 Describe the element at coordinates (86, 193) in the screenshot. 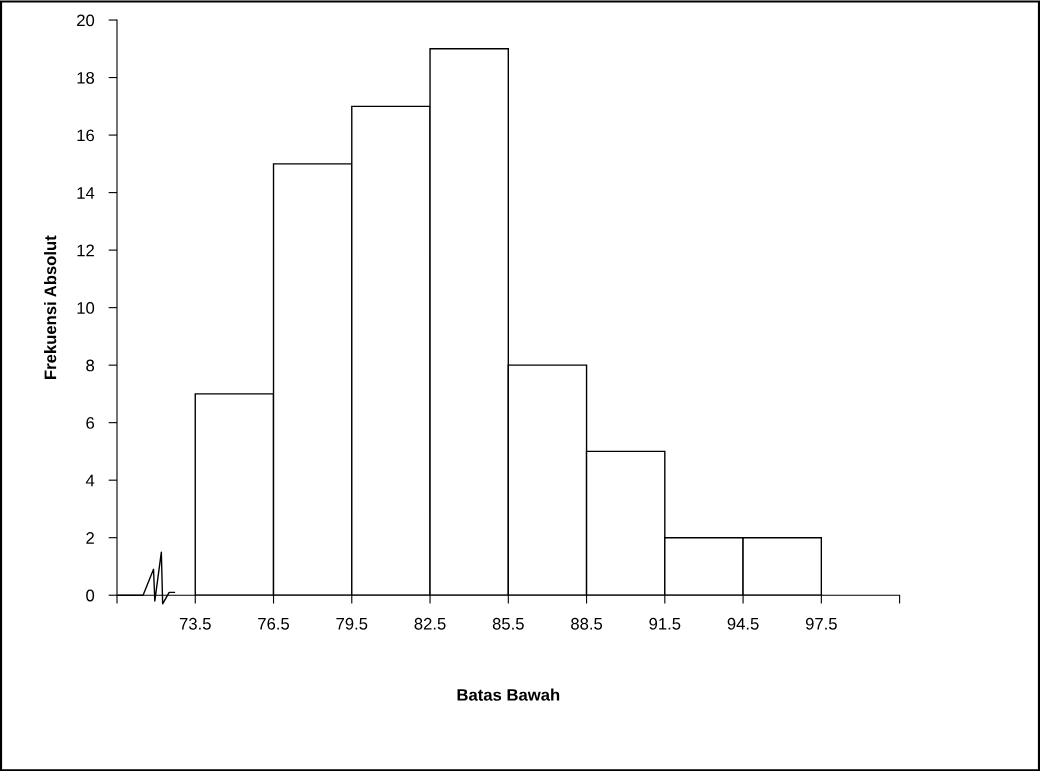

I see `y-tick-label: 14` at that location.